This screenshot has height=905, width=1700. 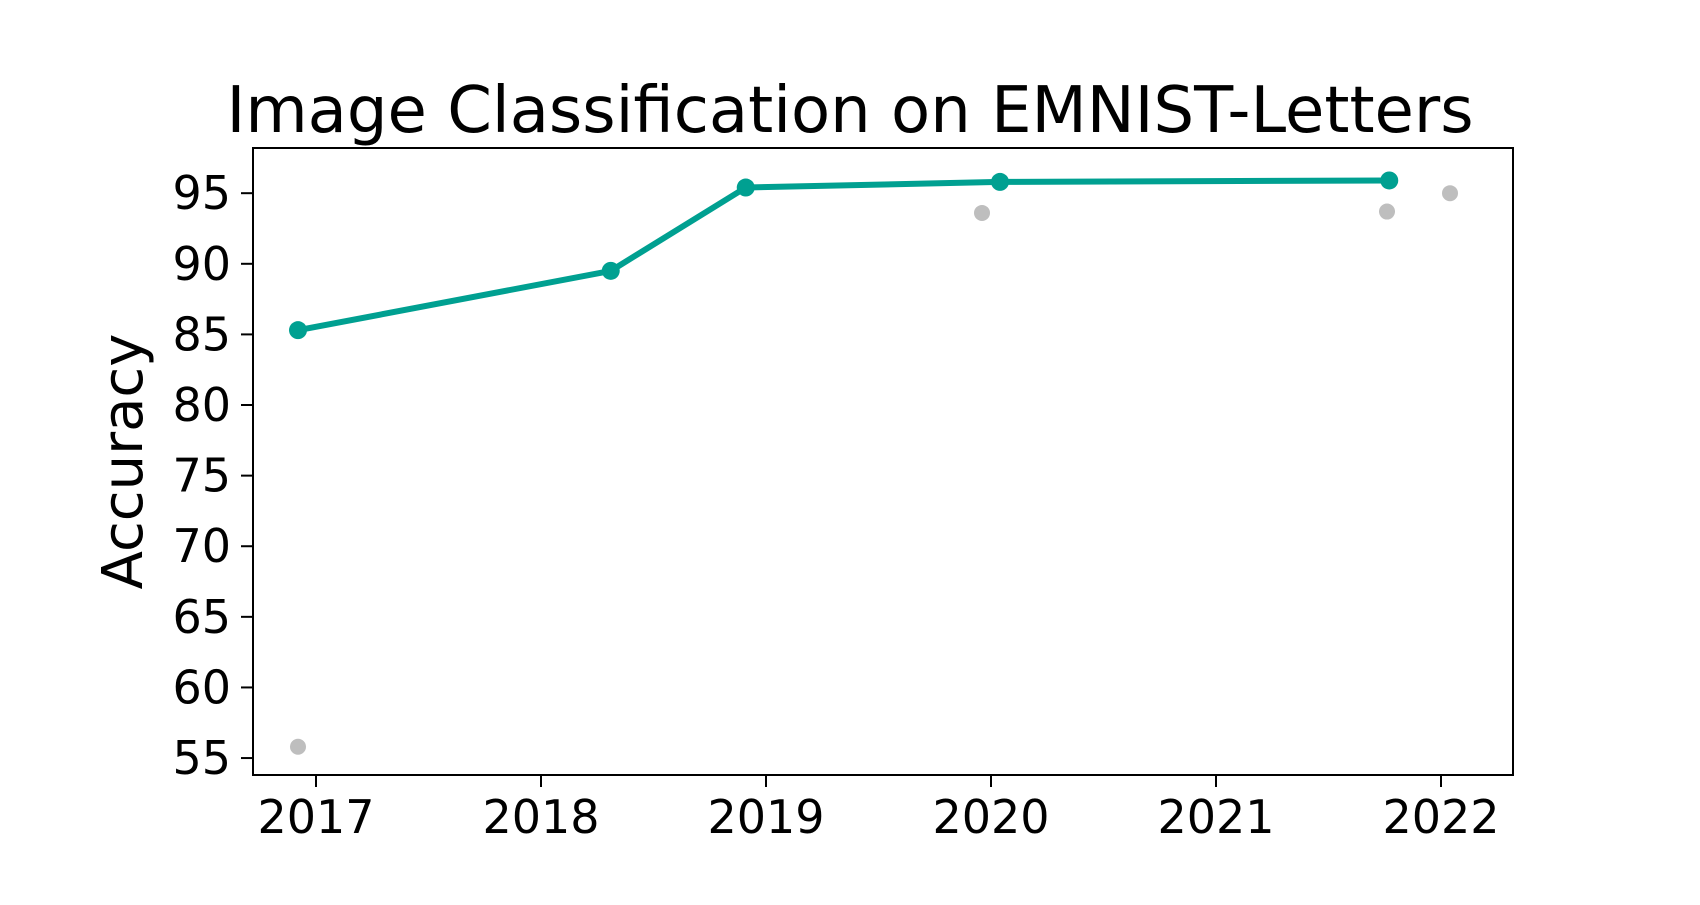 What do you see at coordinates (201, 617) in the screenshot?
I see `y-tick-label: 65` at bounding box center [201, 617].